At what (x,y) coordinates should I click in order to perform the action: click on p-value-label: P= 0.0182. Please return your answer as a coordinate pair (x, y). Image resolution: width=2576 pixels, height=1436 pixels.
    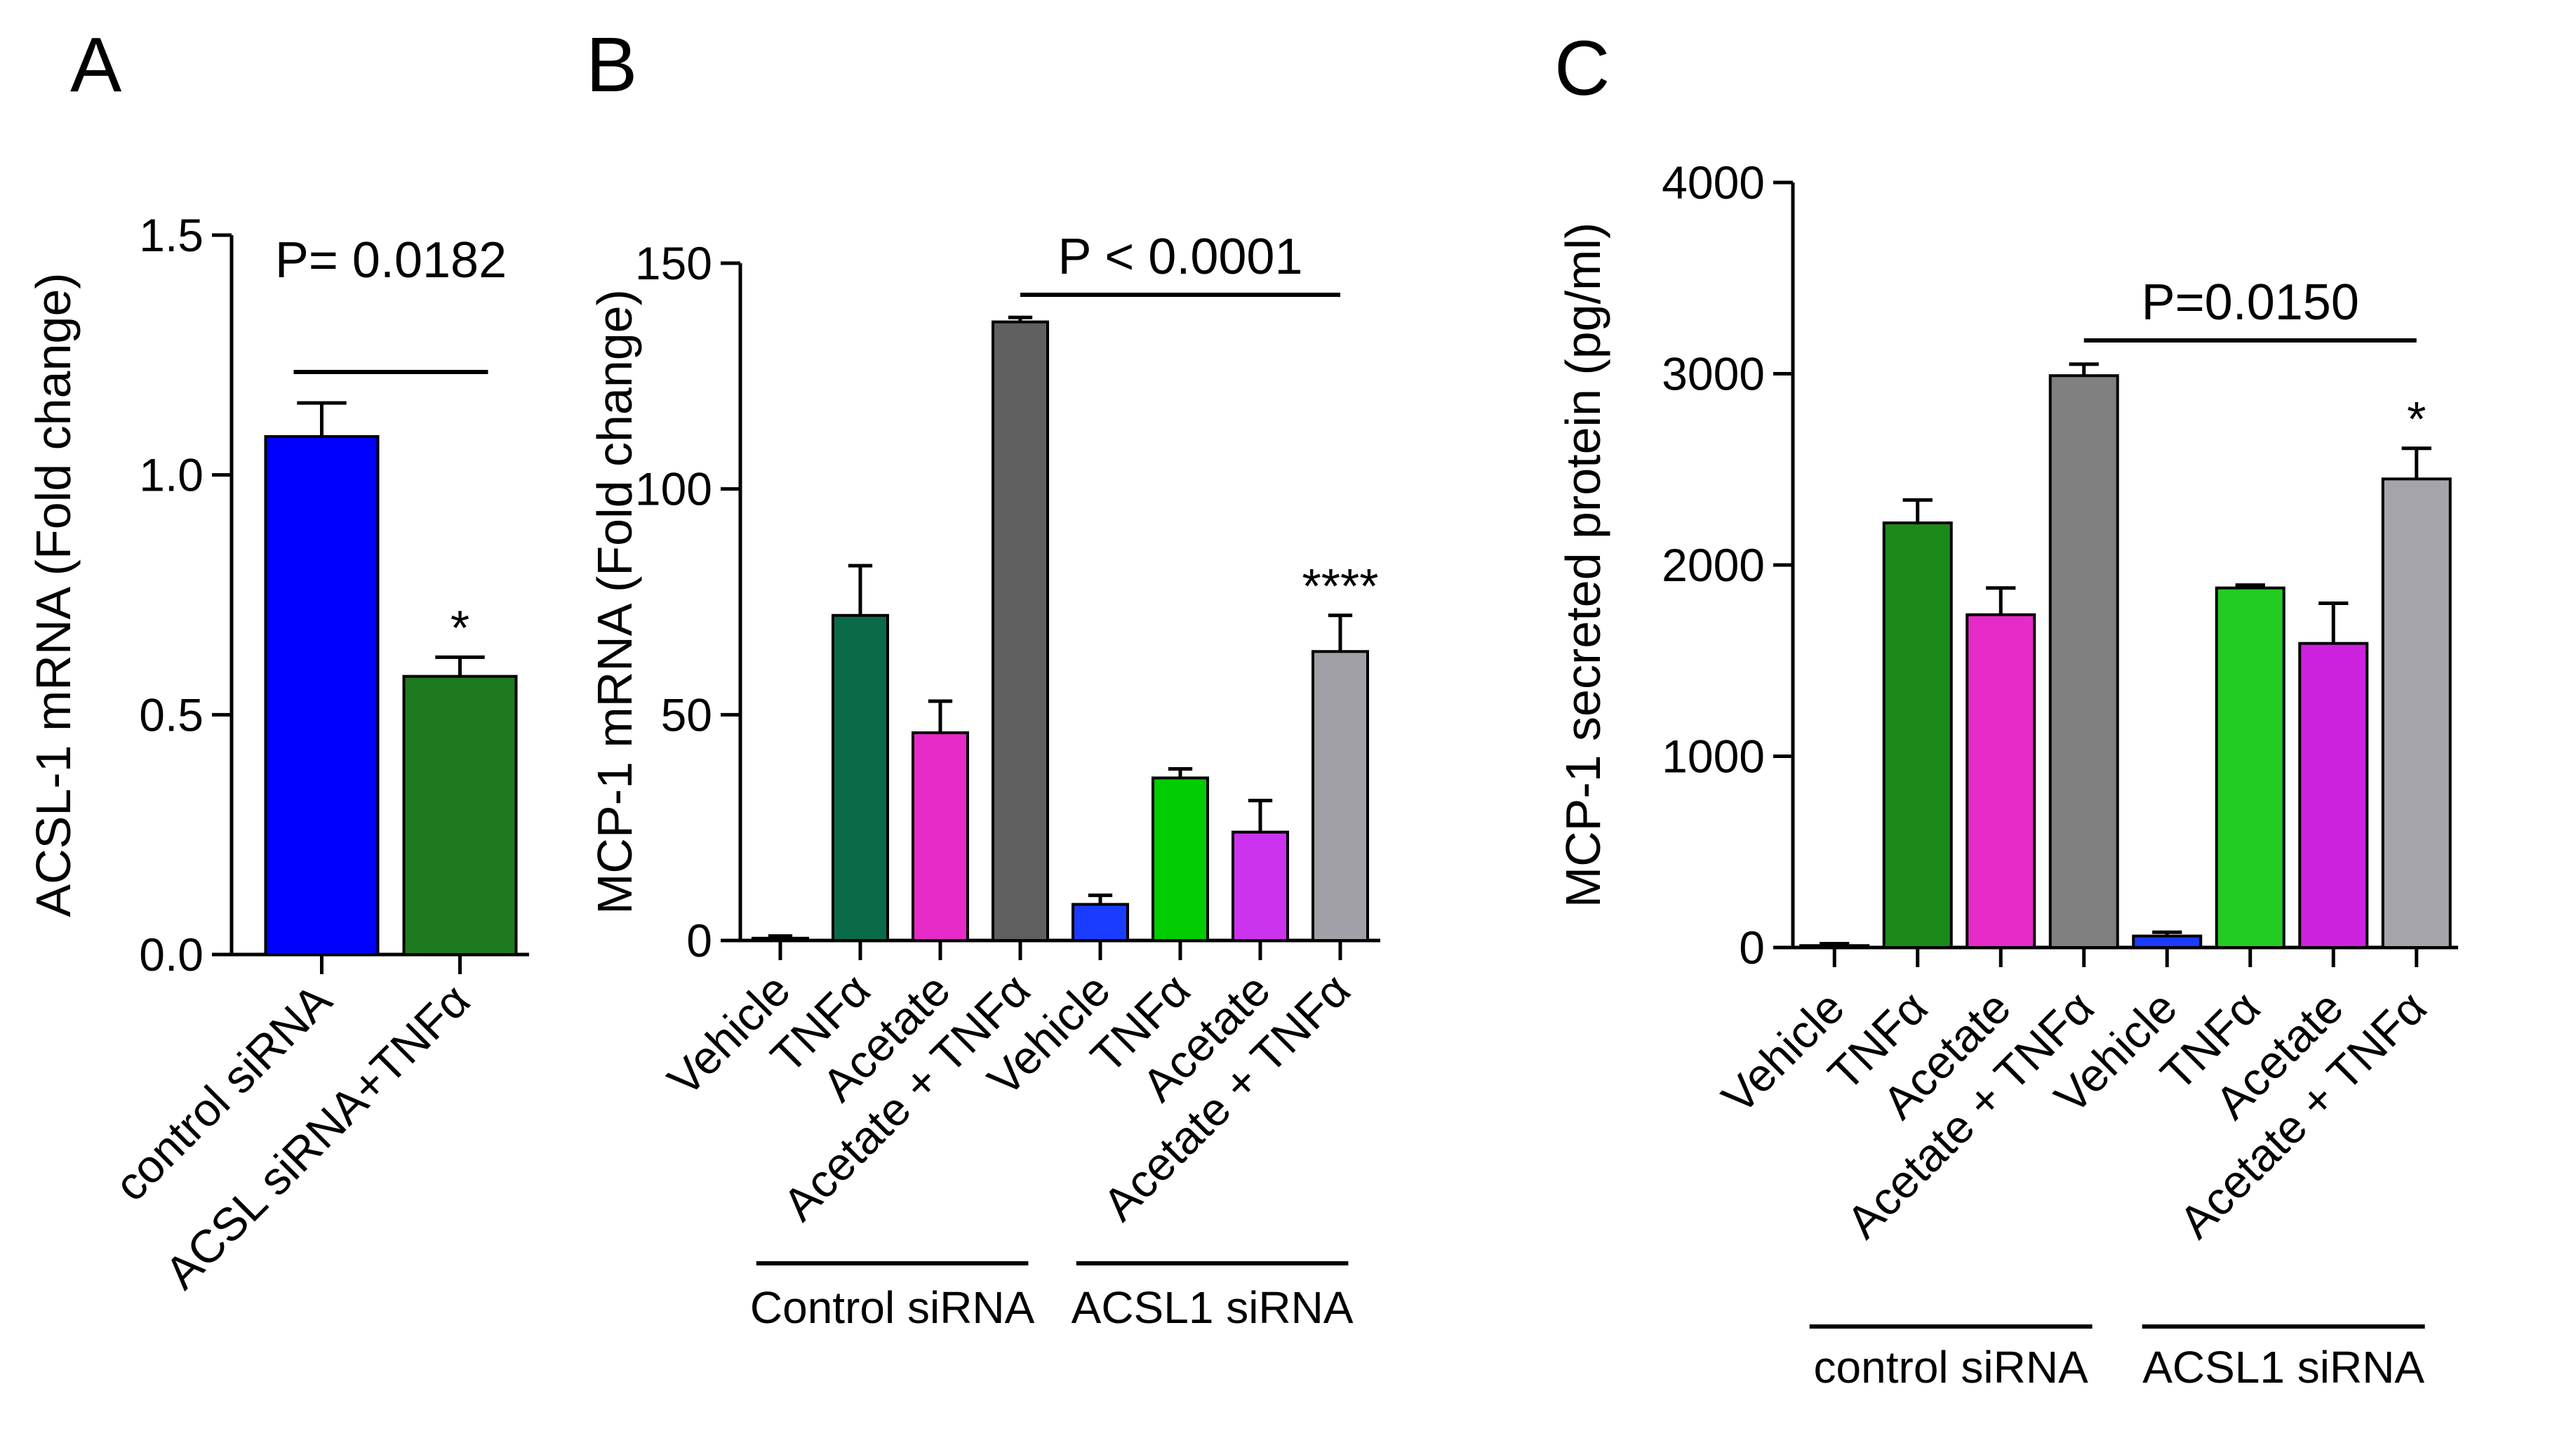
    Looking at the image, I should click on (391, 260).